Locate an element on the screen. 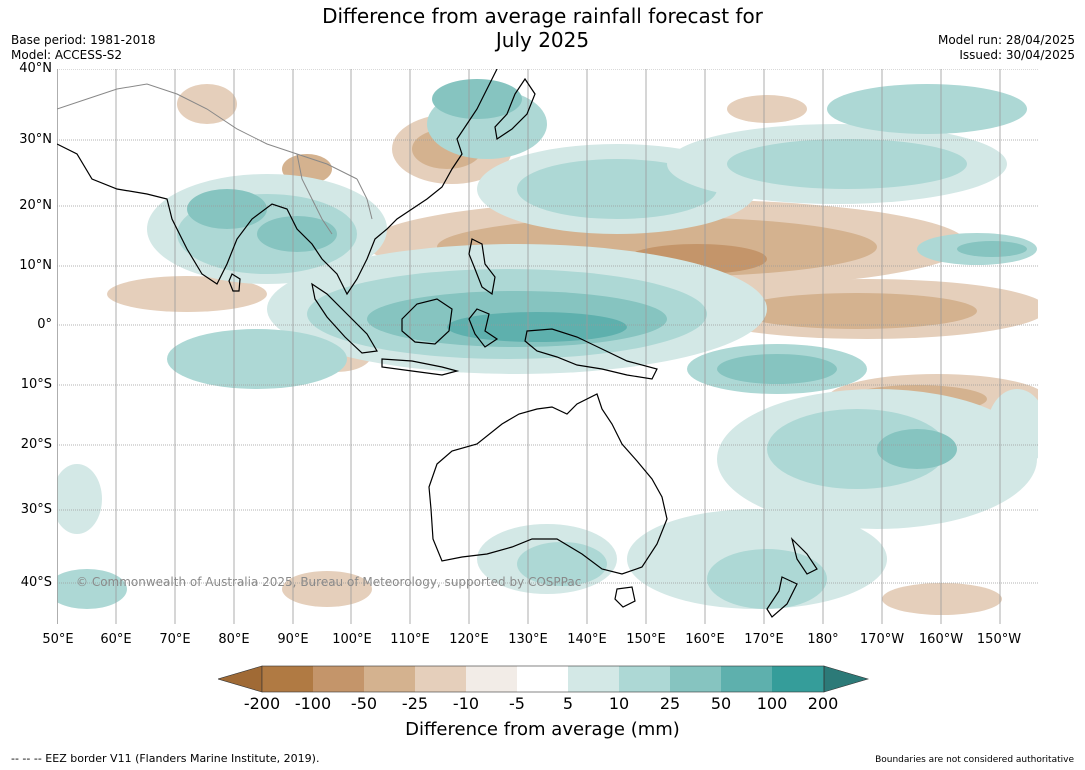 This screenshot has width=1085, height=770. colorbar-tick-label: 50 is located at coordinates (721, 703).